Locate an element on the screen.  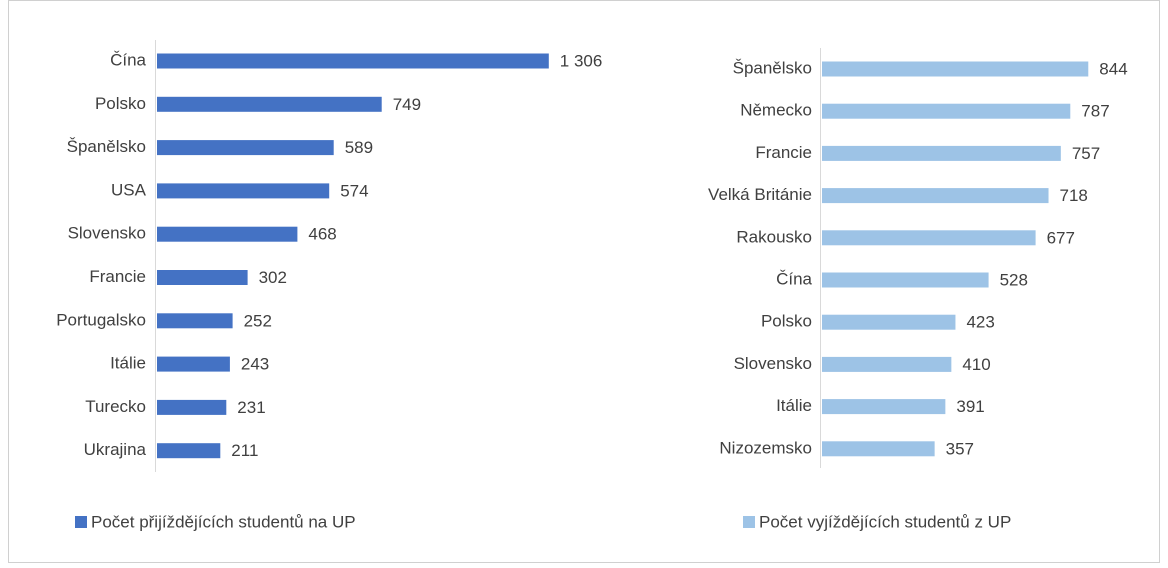
category-label: Turecko is located at coordinates (115, 406).